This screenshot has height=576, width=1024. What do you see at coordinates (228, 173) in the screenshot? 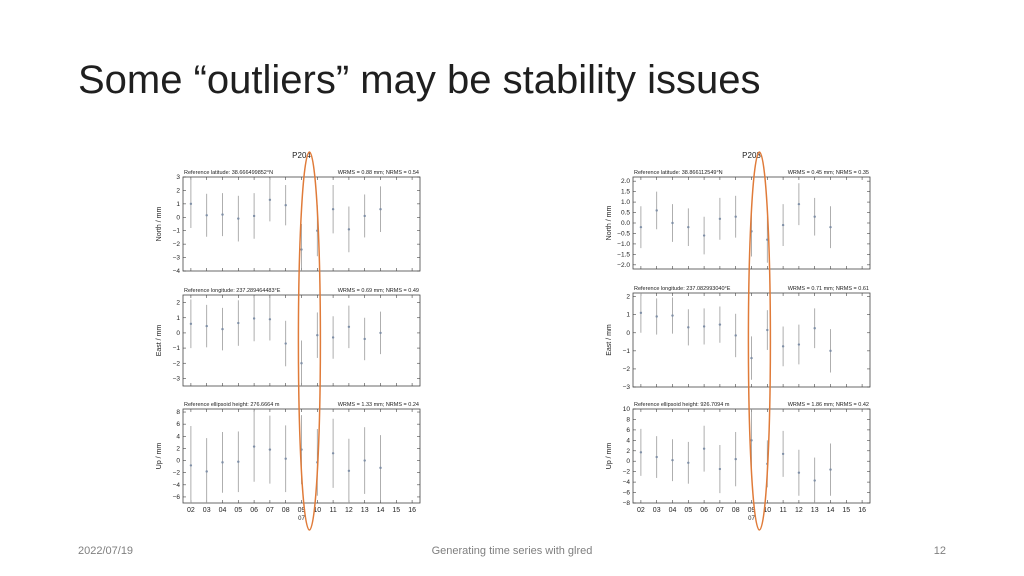
I see `reference-label: Reference latitude: 38.666499852°N` at bounding box center [228, 173].